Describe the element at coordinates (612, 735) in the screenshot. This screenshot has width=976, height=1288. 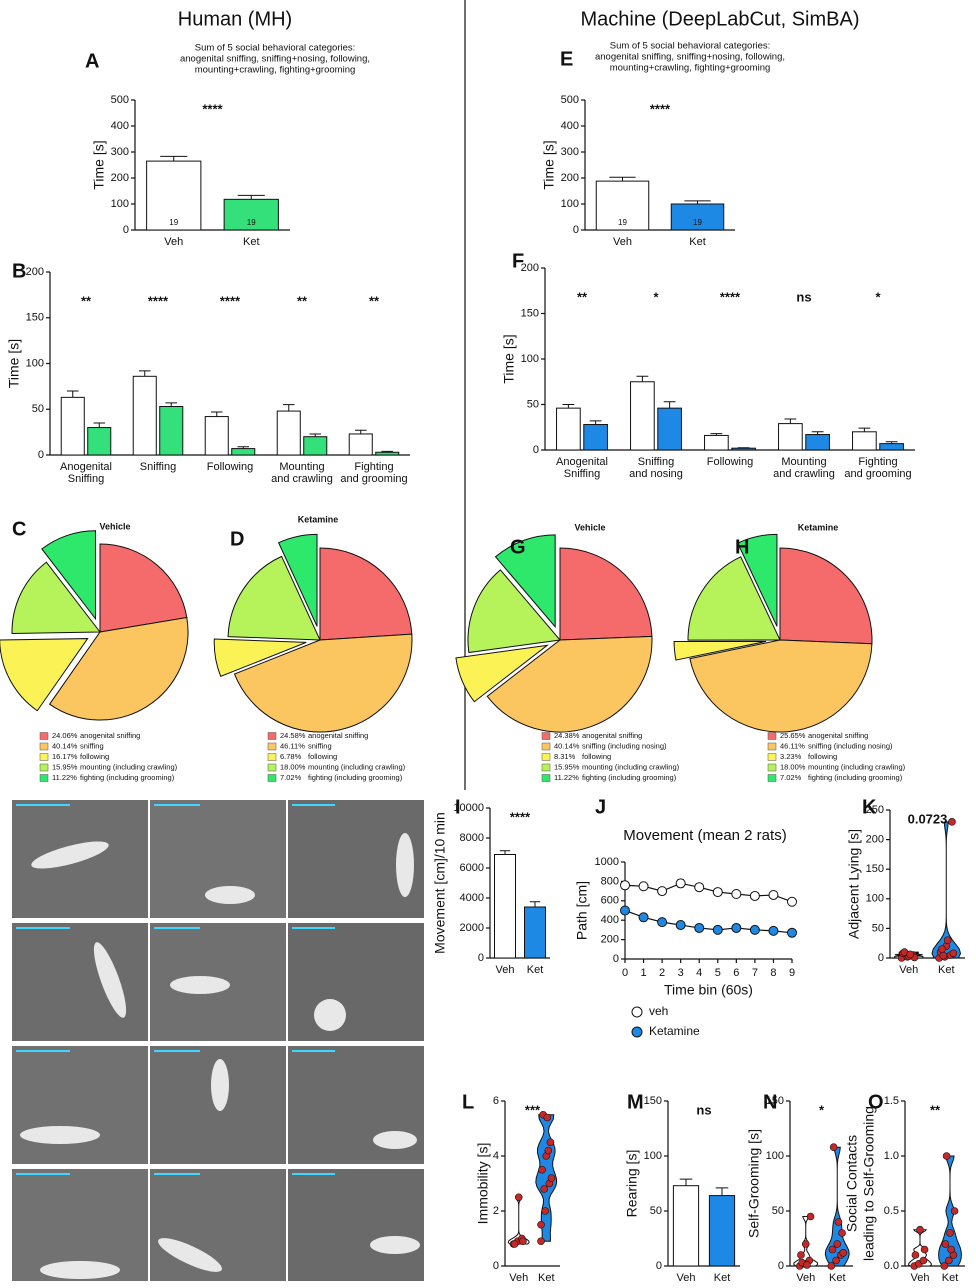
I see `legend-label: anogenital sniffing` at that location.